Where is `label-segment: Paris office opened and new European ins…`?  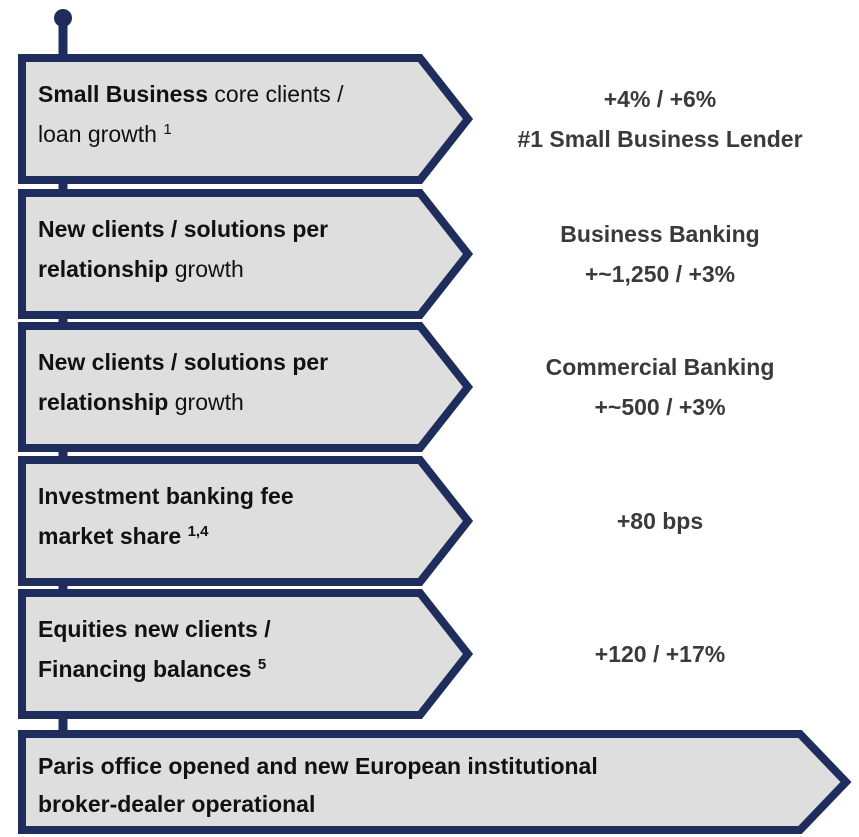
label-segment: Paris office opened and new European ins… is located at coordinates (318, 766).